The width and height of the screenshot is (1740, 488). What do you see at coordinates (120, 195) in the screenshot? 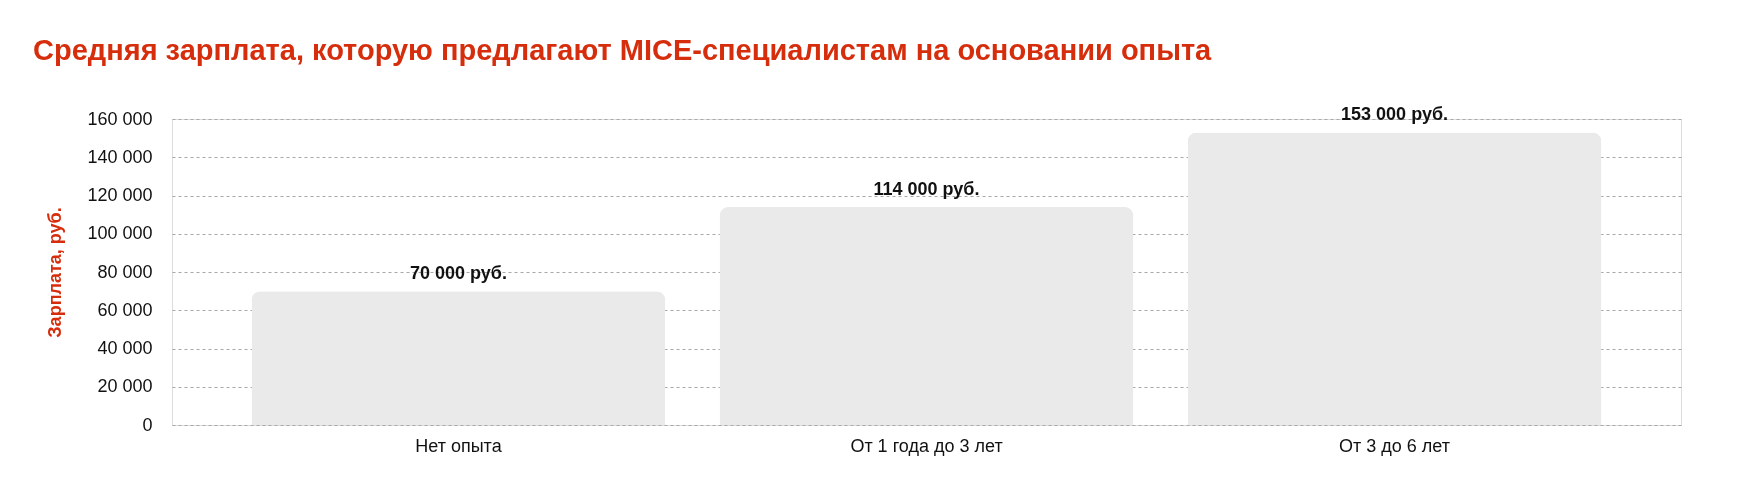
I see `y-tick-label: 120 000` at bounding box center [120, 195].